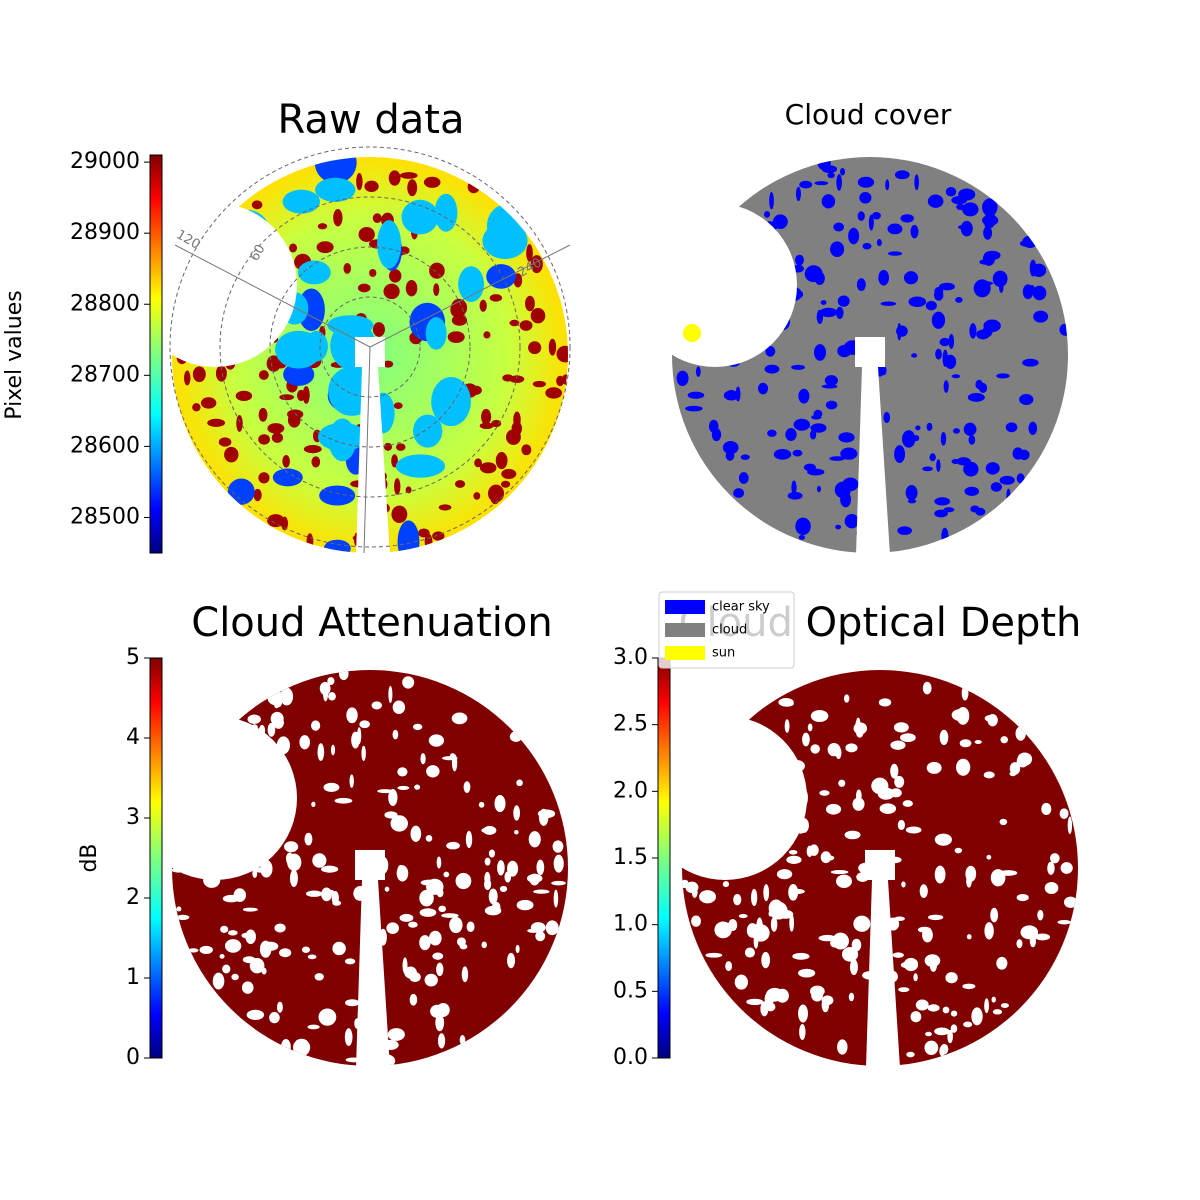 The image size is (1200, 1200). What do you see at coordinates (741, 607) in the screenshot?
I see `legend-label: clear sky` at bounding box center [741, 607].